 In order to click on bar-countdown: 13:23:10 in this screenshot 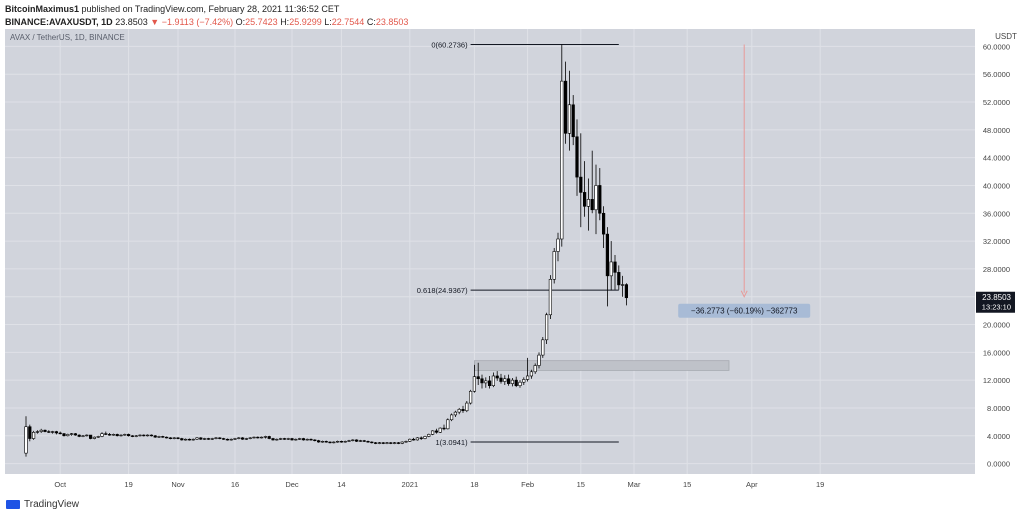, I will do `click(996, 307)`.